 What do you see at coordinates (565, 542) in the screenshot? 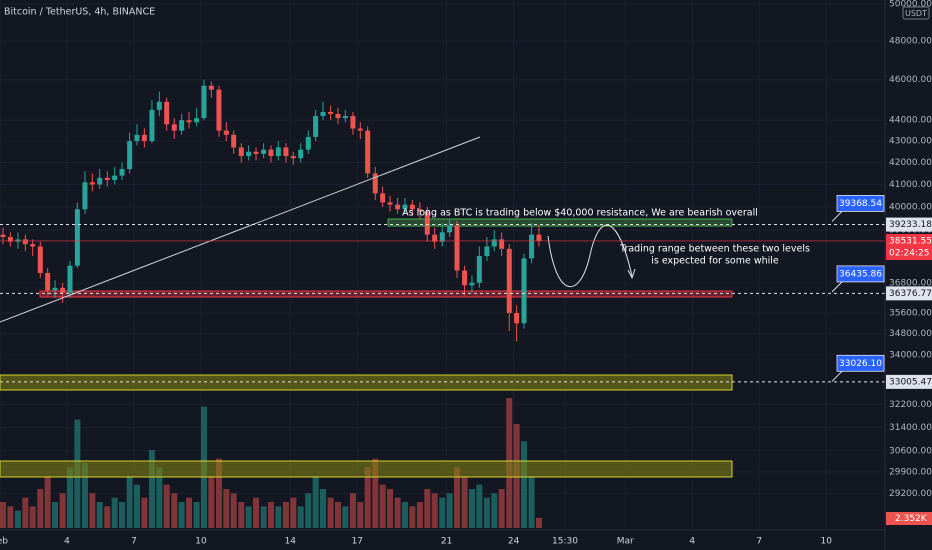
I see `x-tick-label: 15:30` at bounding box center [565, 542].